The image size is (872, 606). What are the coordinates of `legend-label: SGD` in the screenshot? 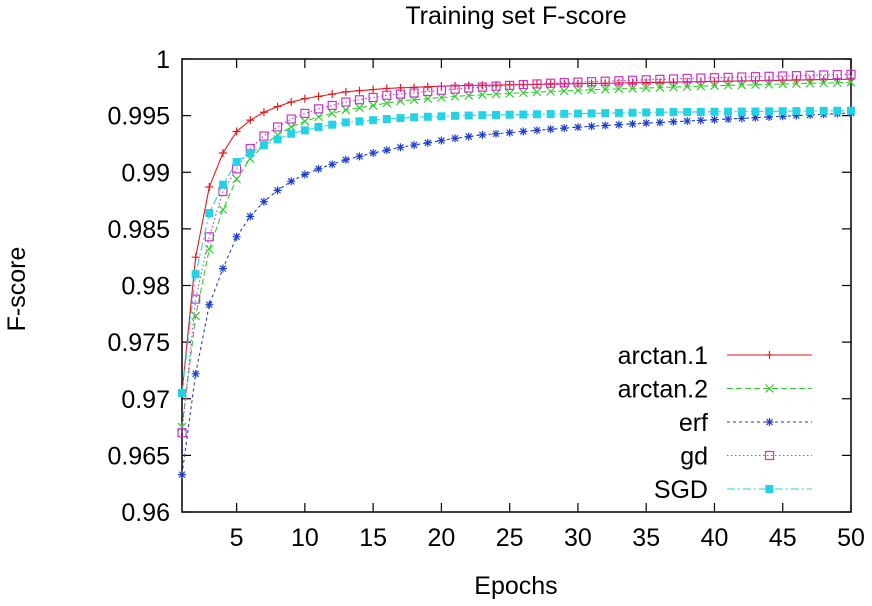 It's located at (681, 490).